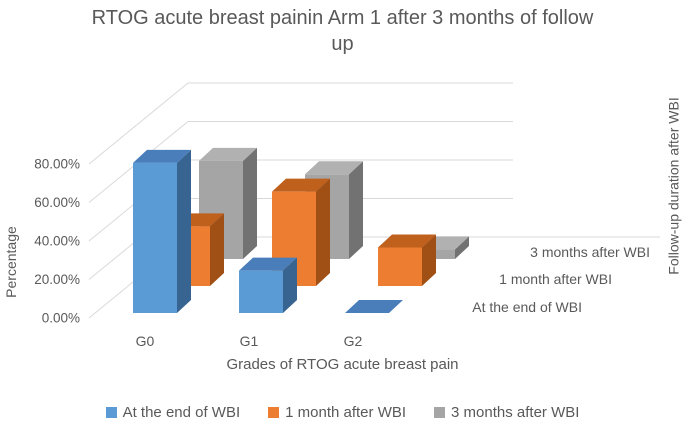 Image resolution: width=685 pixels, height=426 pixels. Describe the element at coordinates (61, 318) in the screenshot. I see `y-tick-label: 0.00%` at that location.